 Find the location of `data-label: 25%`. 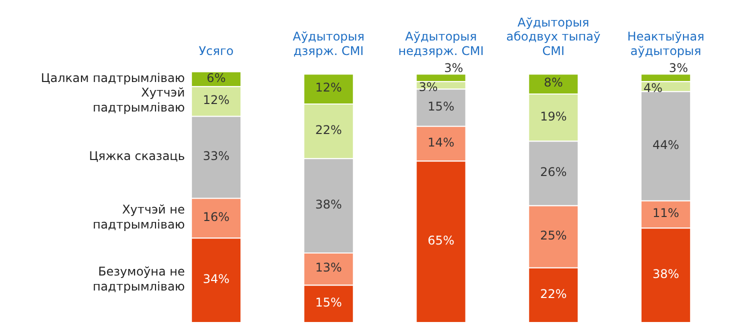

data-label: 25% is located at coordinates (553, 235).